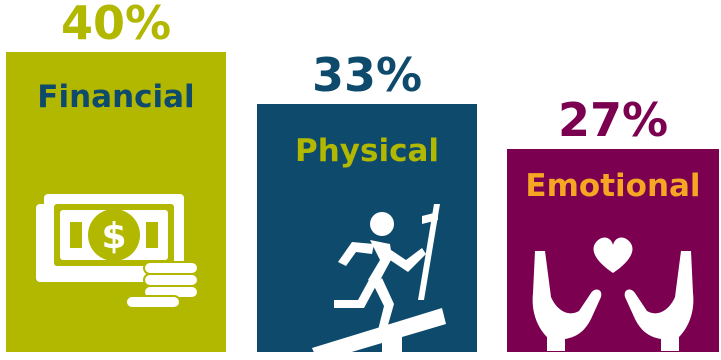  Describe the element at coordinates (367, 151) in the screenshot. I see `category-label-physical: Physical` at that location.